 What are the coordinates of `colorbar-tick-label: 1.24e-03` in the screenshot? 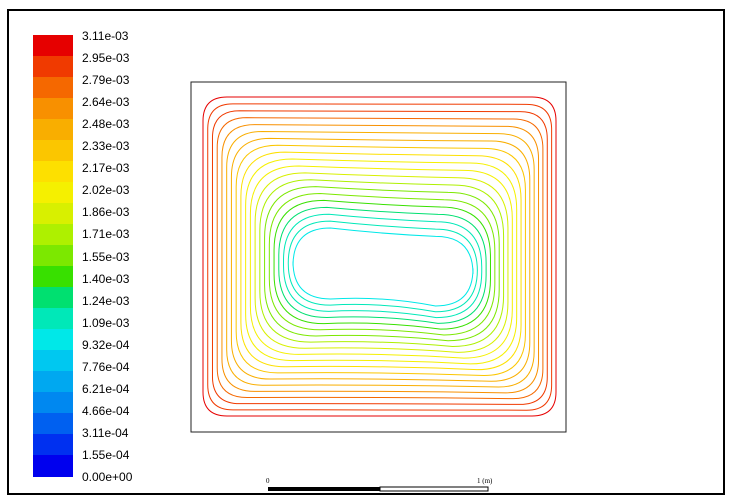 It's located at (106, 300).